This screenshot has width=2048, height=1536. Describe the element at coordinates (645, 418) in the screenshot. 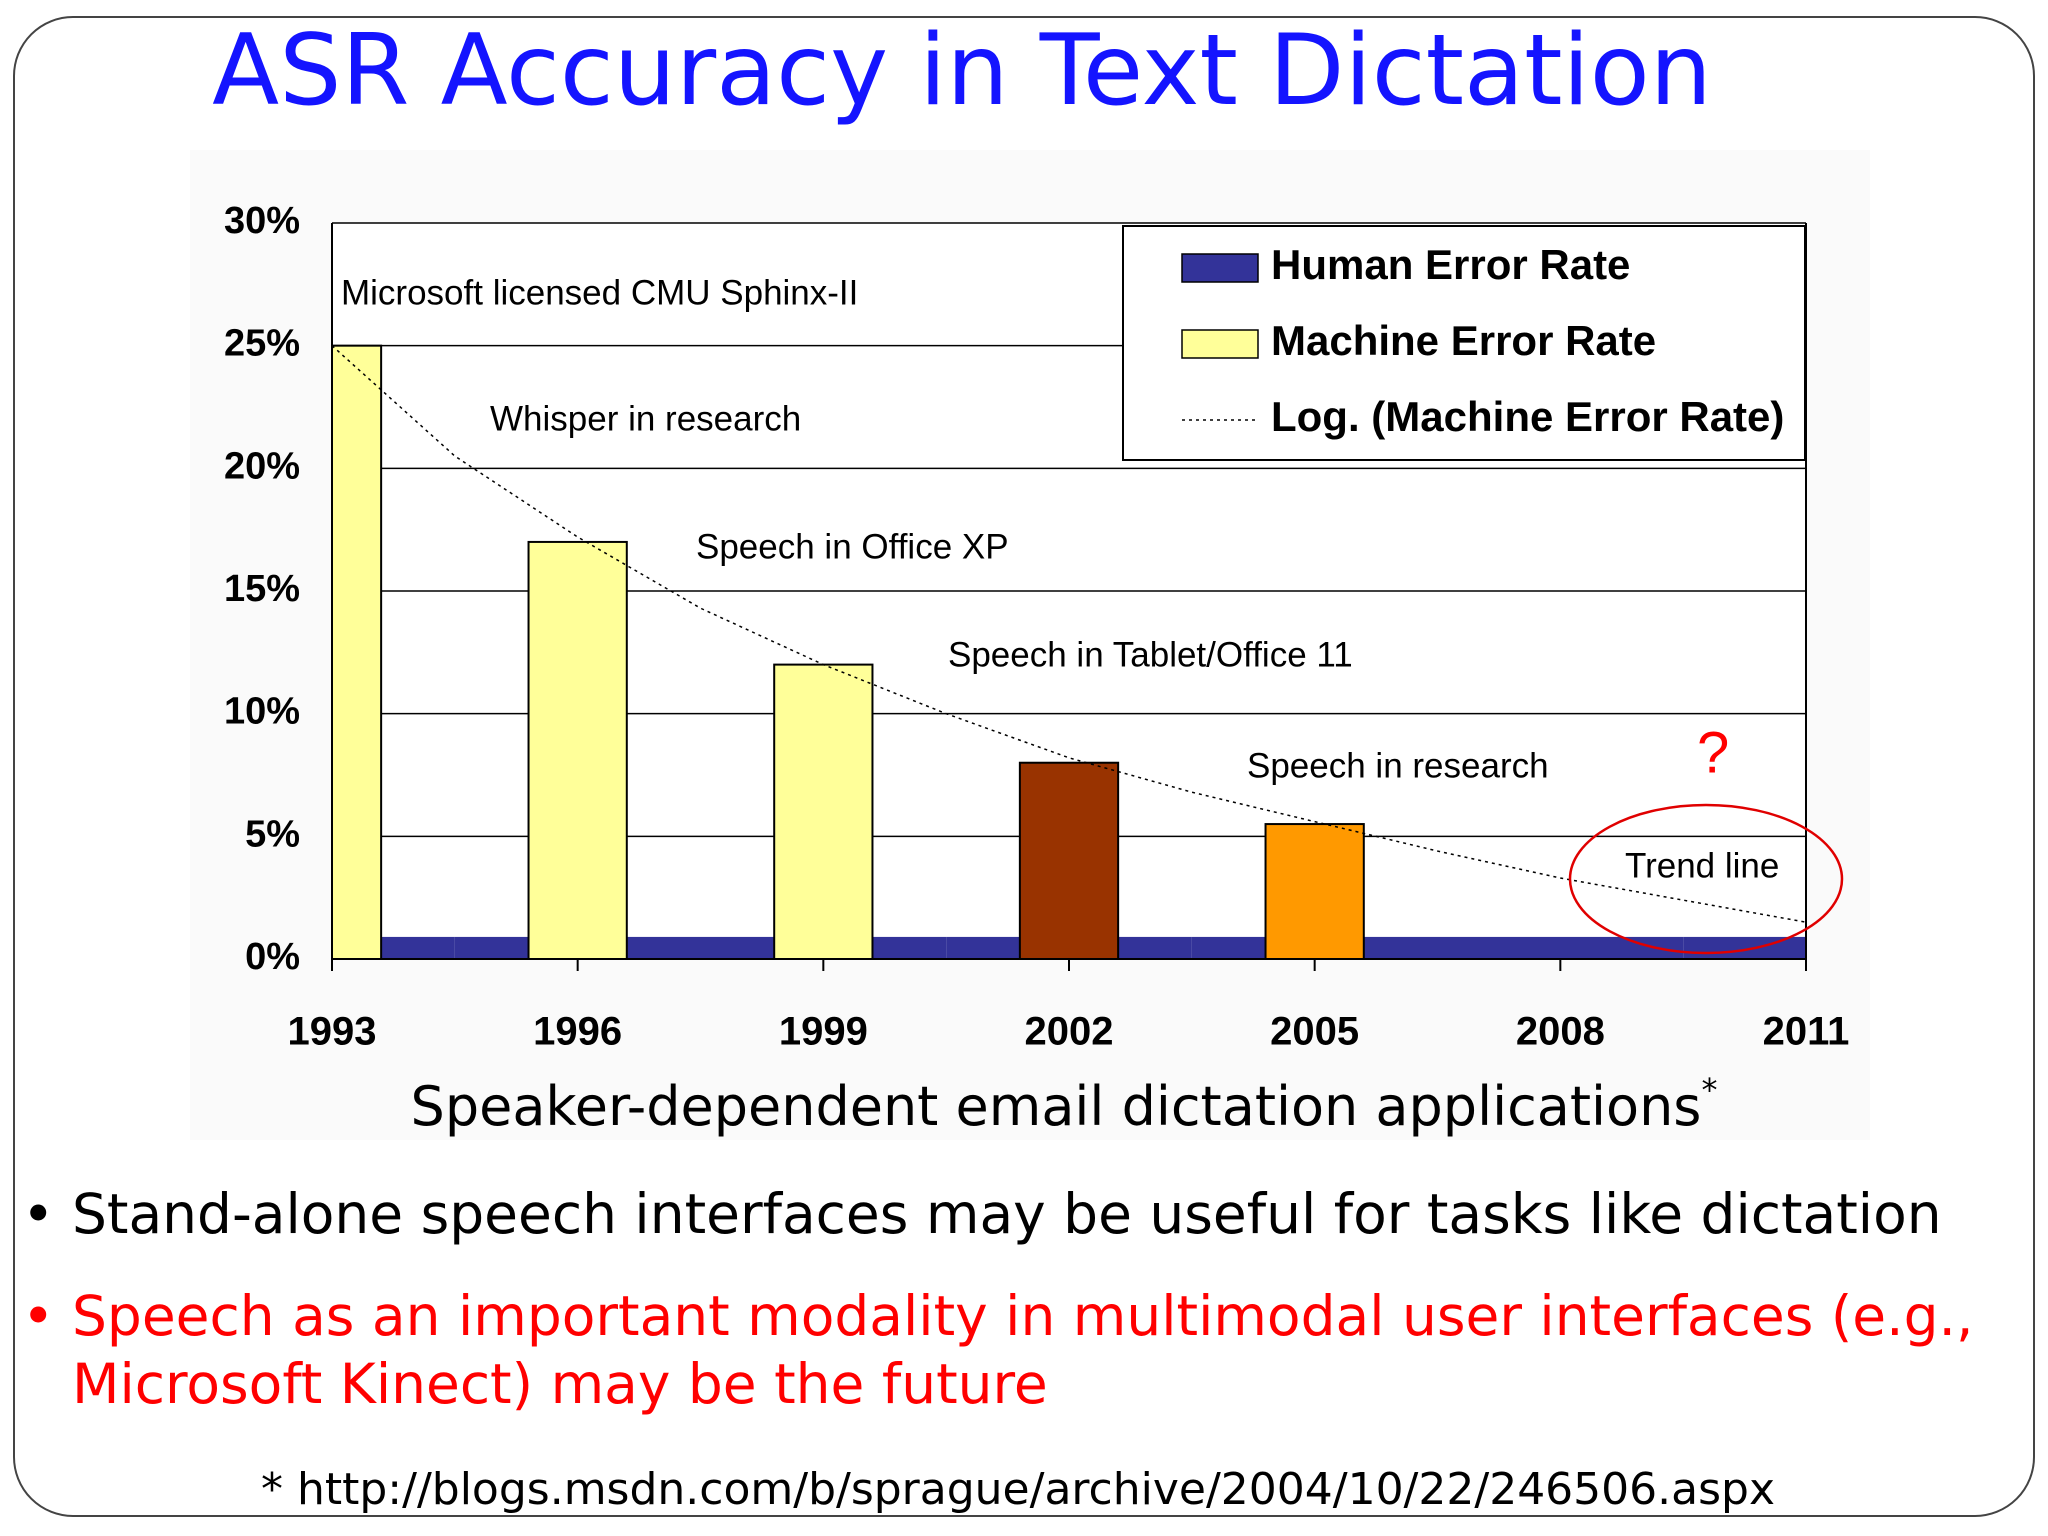

I see `annotation: Whisper in research` at that location.